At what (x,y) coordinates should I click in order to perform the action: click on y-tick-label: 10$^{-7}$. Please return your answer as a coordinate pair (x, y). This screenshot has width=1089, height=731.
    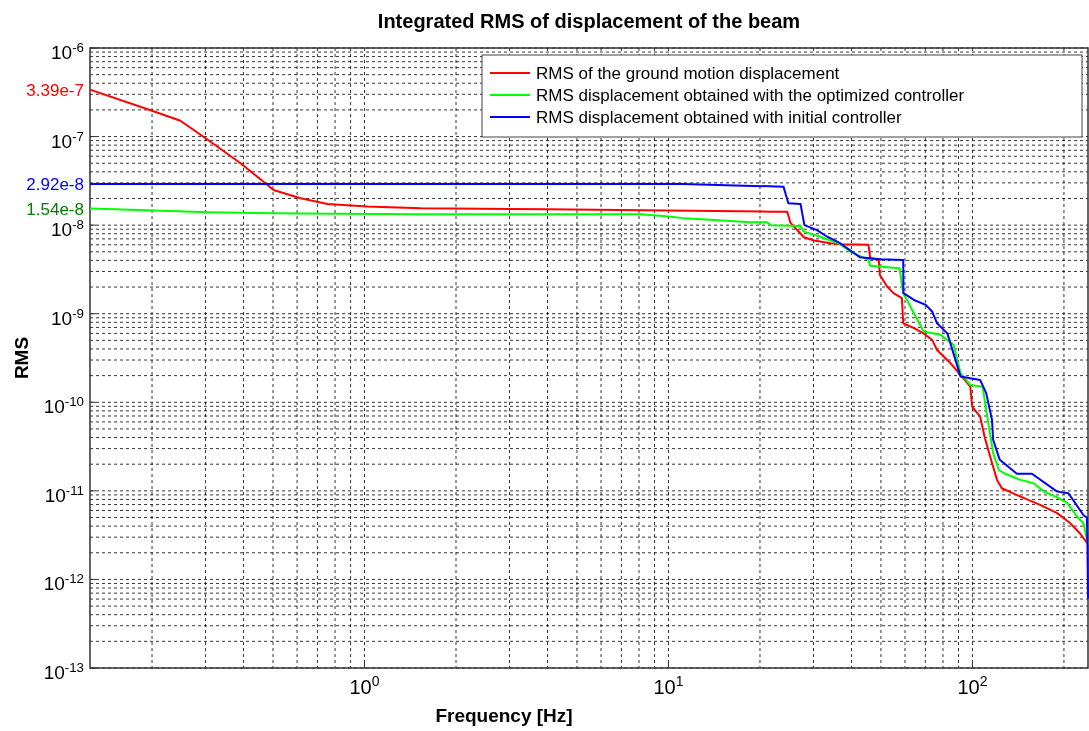
    Looking at the image, I should click on (67, 140).